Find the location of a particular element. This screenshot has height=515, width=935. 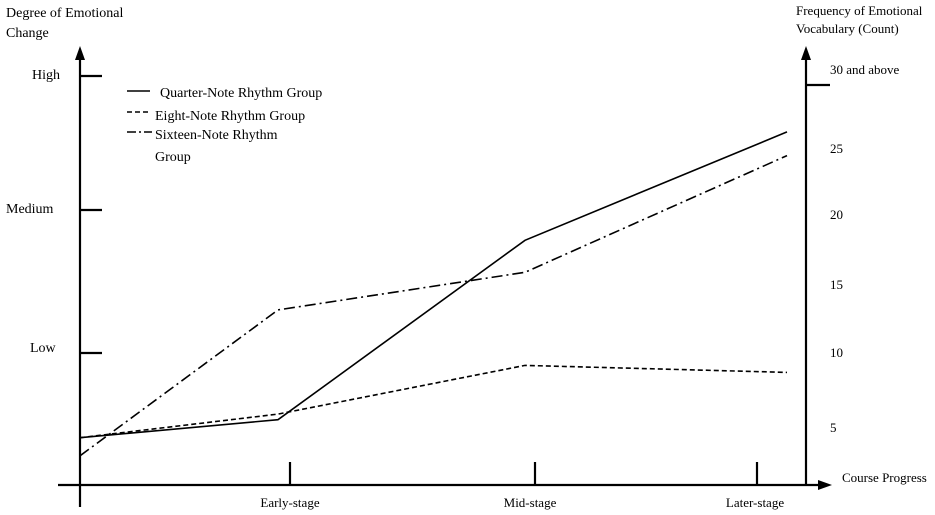

legend-label-eight-note: Eight-Note Rhythm Group is located at coordinates (230, 116).